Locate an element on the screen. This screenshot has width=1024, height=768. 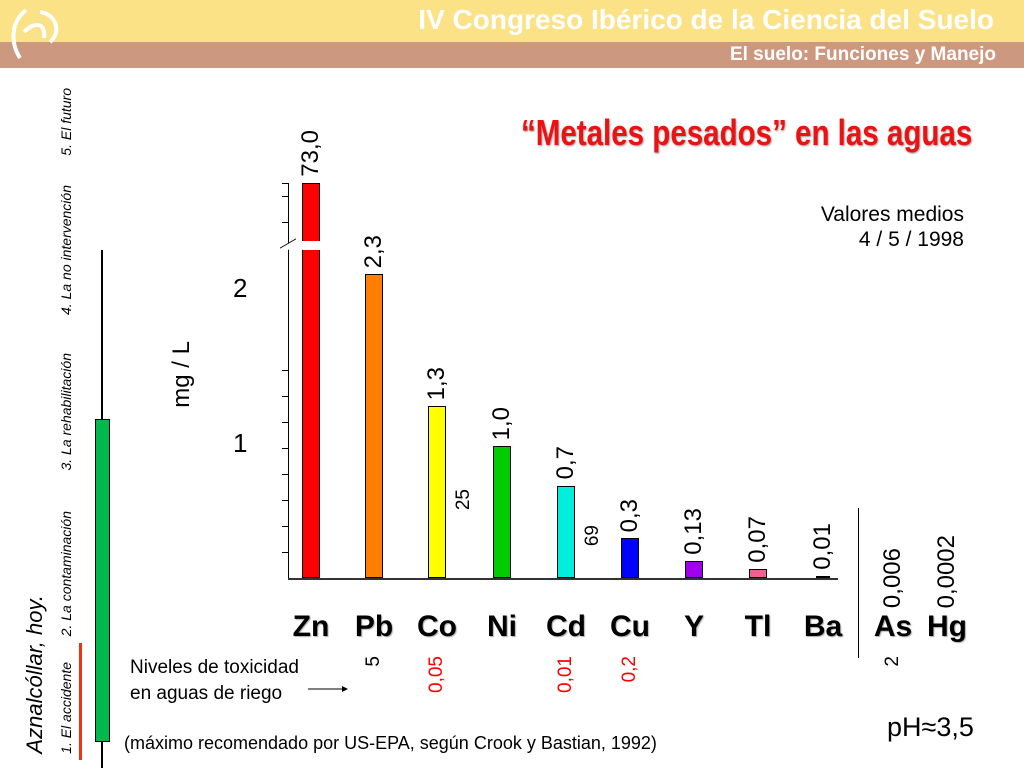
nav-item-no-intervencion: 4. La no intervención is located at coordinates (66, 250).